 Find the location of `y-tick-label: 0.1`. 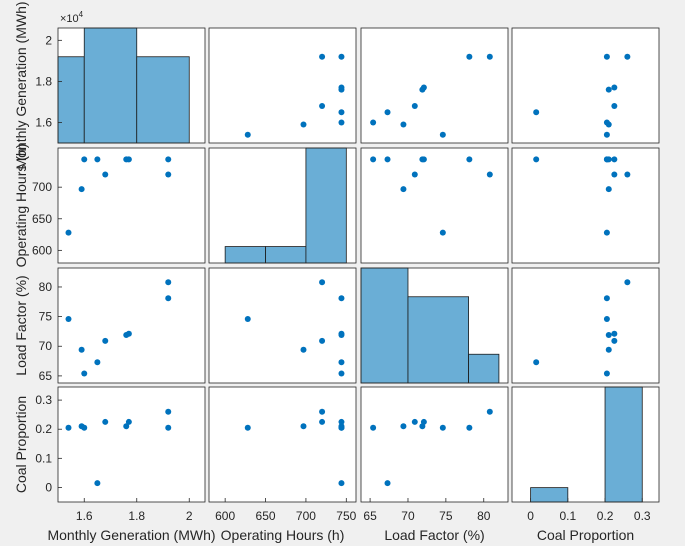

y-tick-label: 0.1 is located at coordinates (43, 458).